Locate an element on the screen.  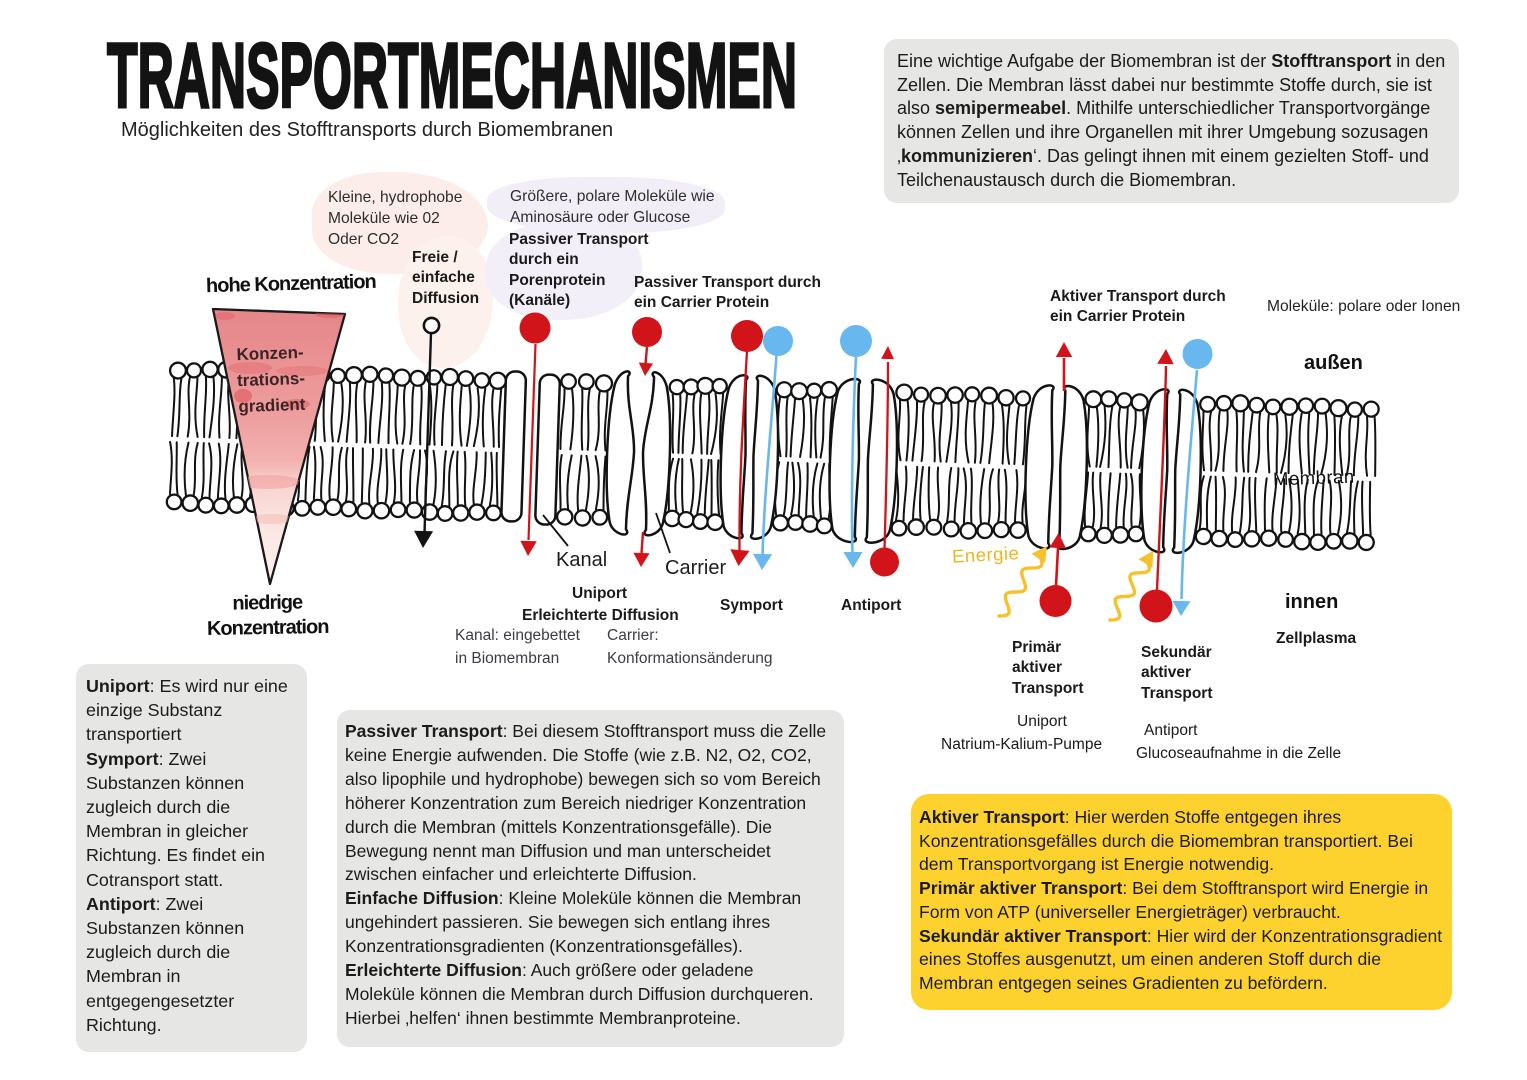
svg-text: TRANSPORTMECHANISMEN is located at coordinates (452, 76).